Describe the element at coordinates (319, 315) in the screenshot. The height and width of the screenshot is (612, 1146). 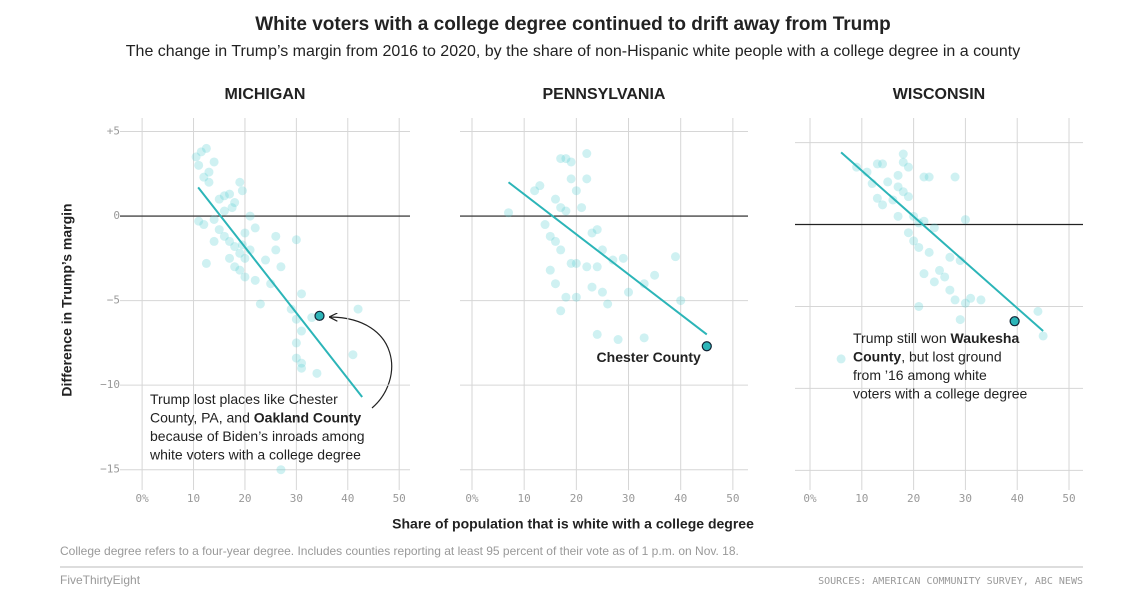
I see `highlight-point` at that location.